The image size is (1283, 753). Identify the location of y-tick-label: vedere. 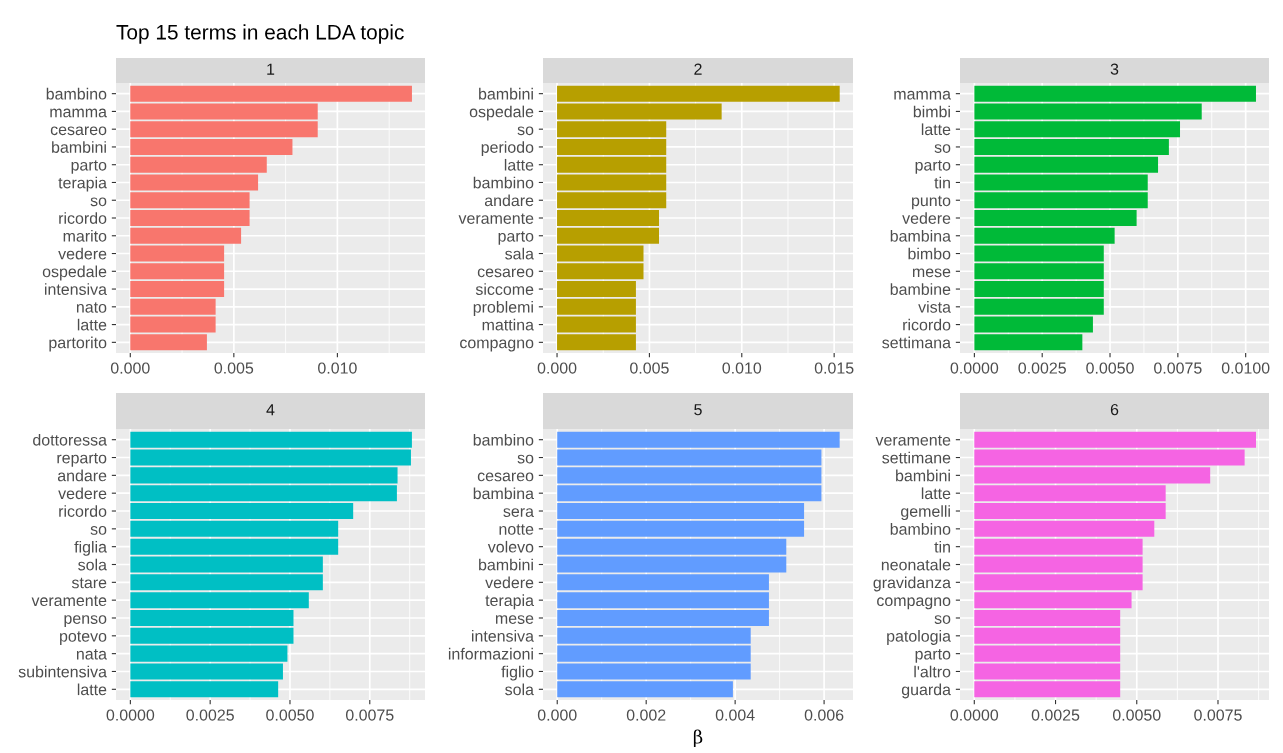
(926, 218).